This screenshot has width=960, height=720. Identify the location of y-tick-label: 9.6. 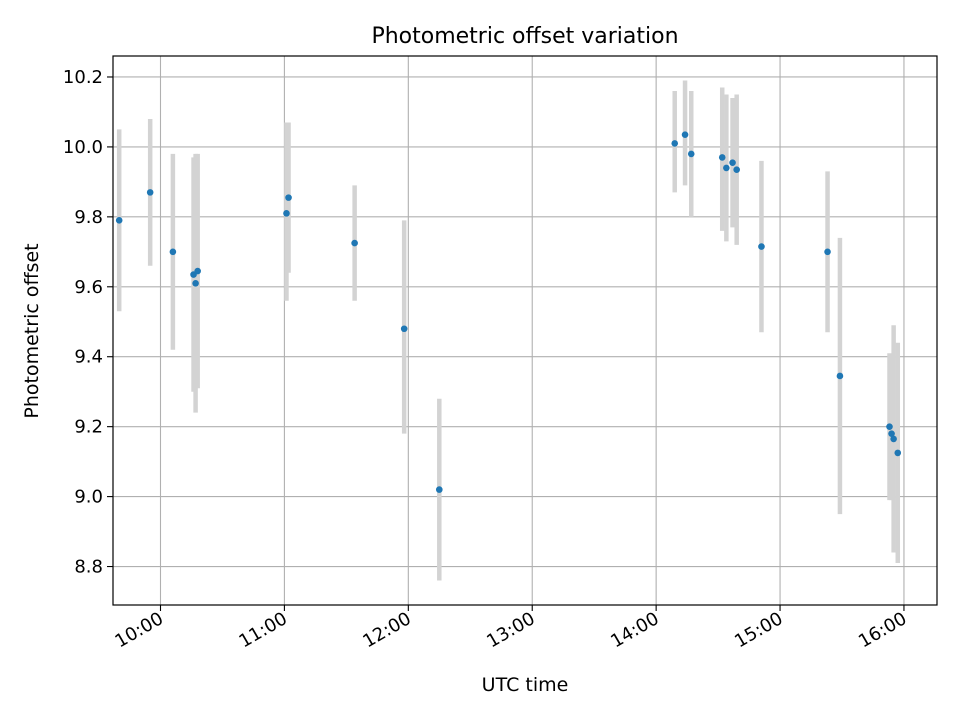
(88, 287).